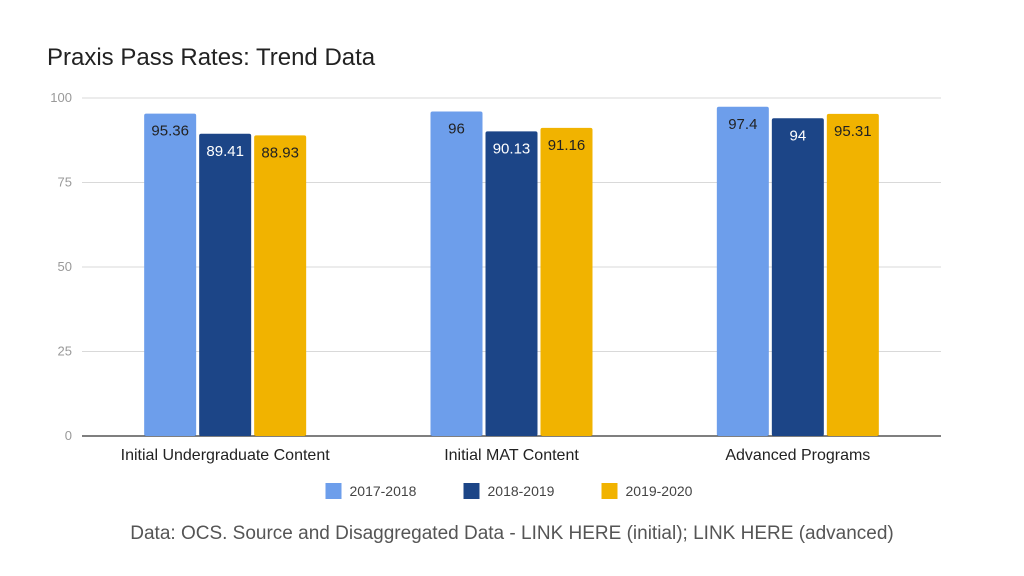 Image resolution: width=1024 pixels, height=576 pixels. I want to click on y-axis: 0 25 50 75 100, so click(61, 266).